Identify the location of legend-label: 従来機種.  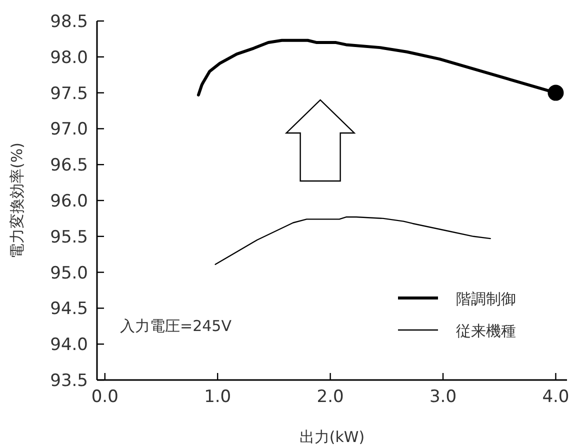
(486, 331).